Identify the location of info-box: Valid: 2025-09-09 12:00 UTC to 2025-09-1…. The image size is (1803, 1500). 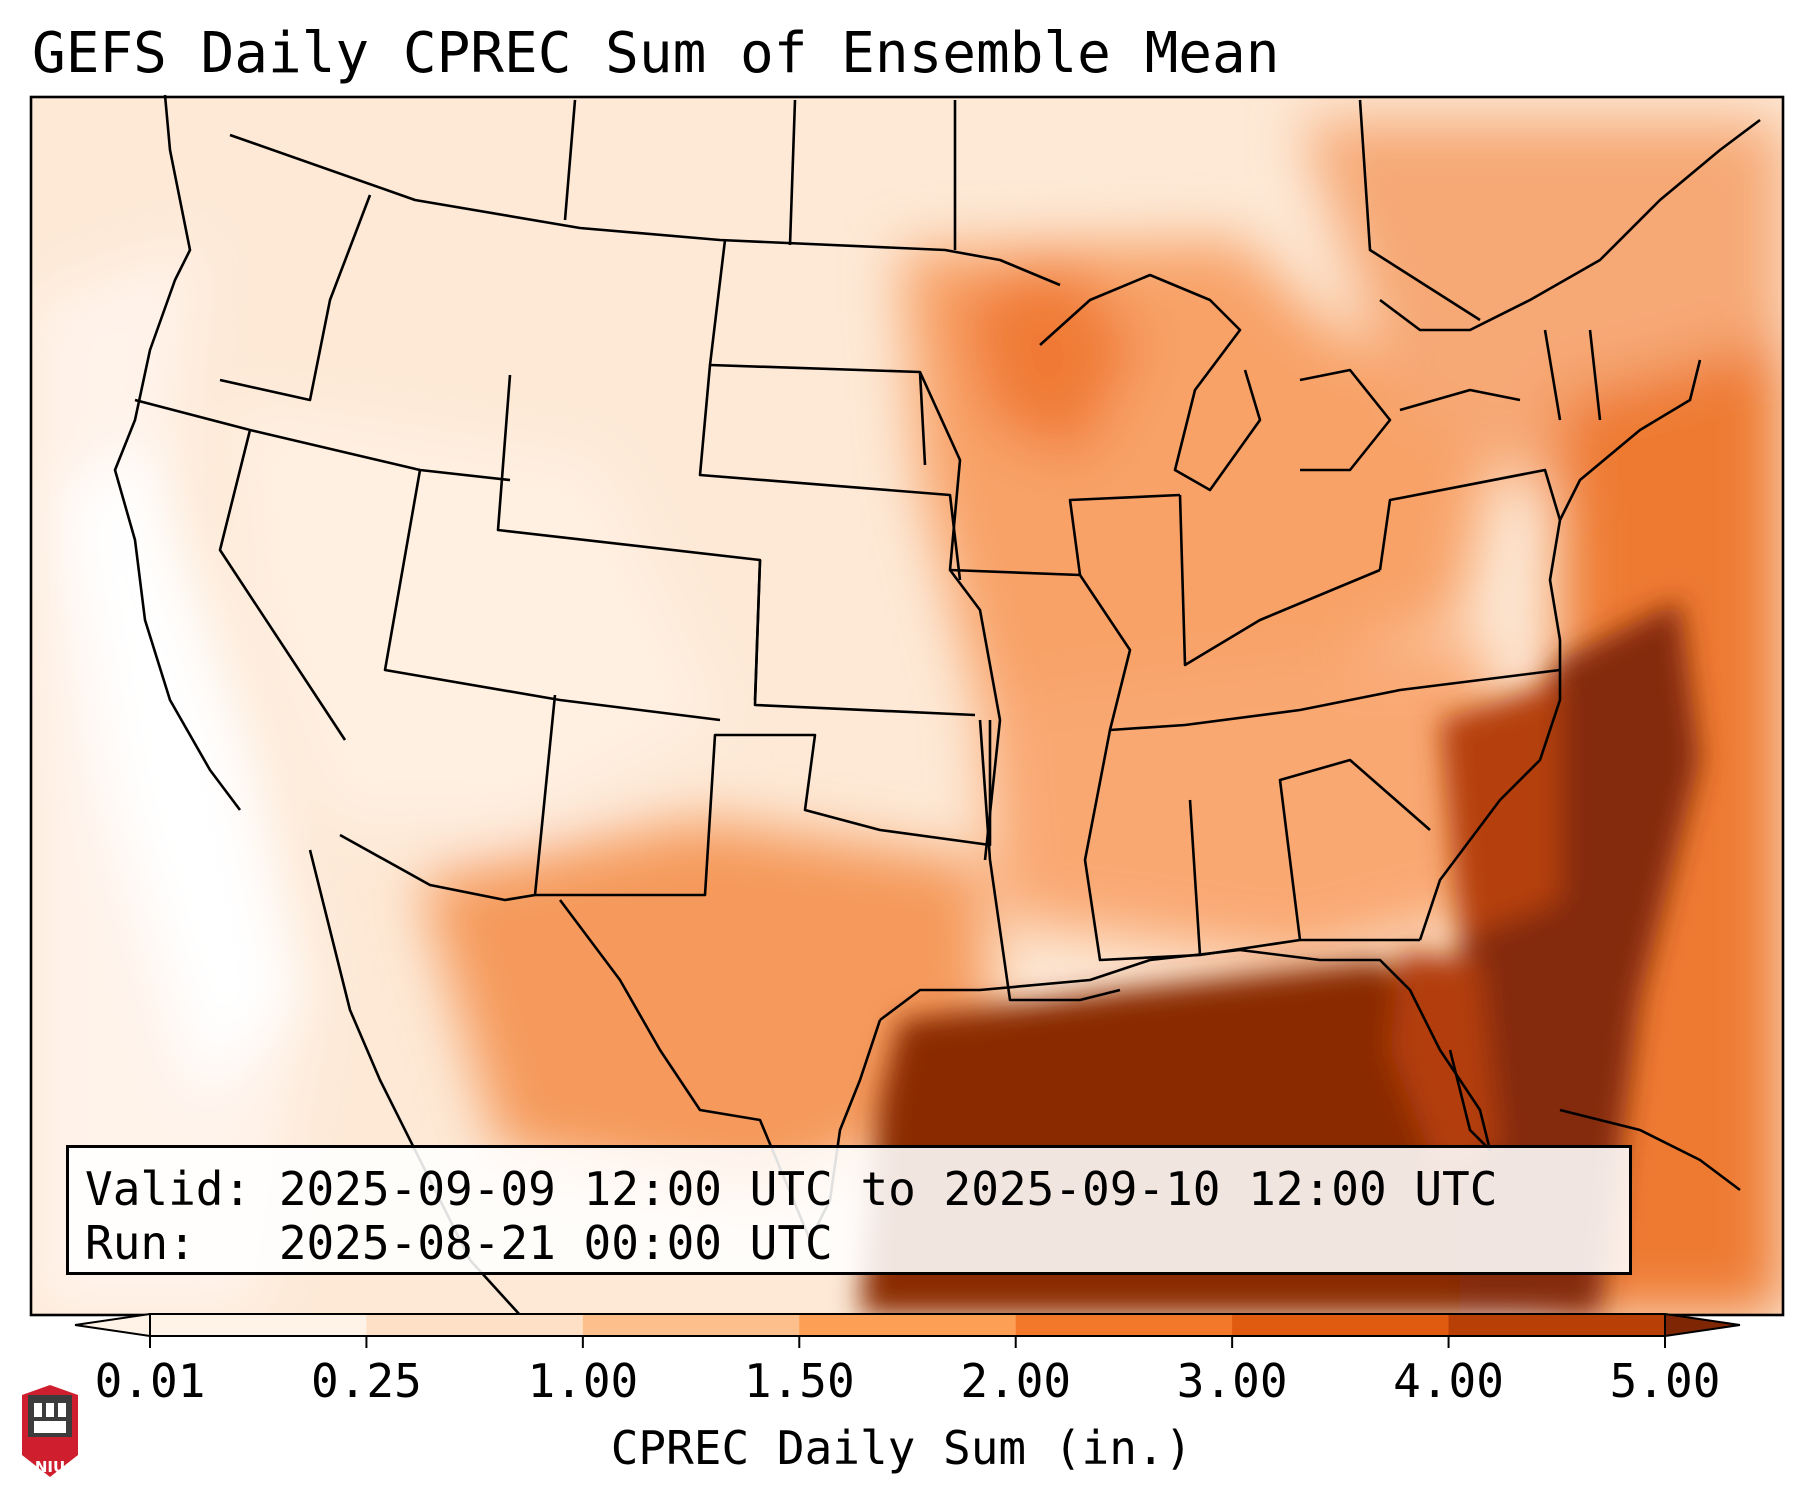
(849, 1210).